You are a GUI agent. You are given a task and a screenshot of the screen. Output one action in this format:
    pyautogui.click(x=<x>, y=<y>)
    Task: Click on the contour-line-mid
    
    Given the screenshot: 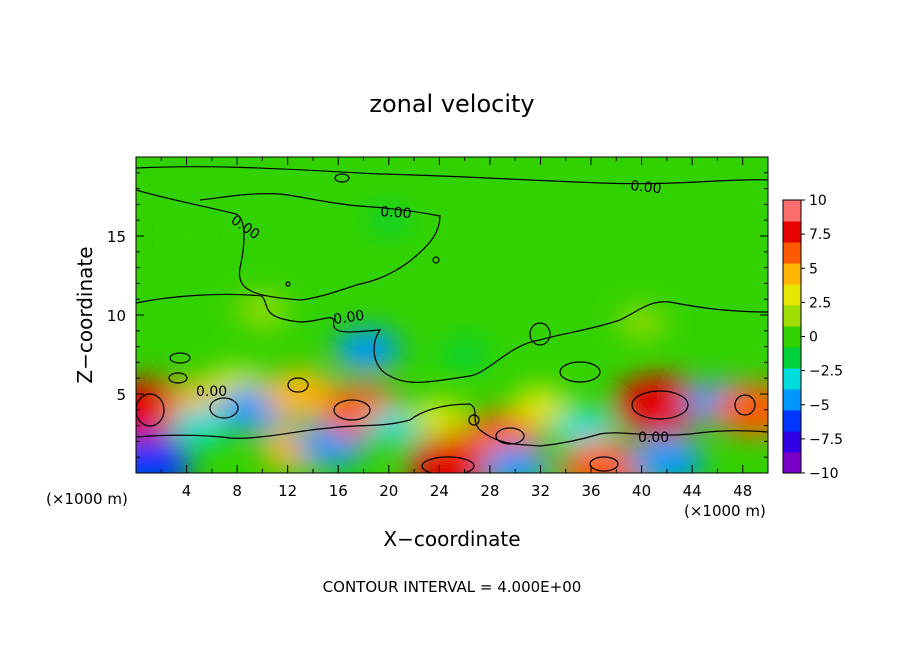 What is the action you would take?
    pyautogui.click(x=288, y=245)
    